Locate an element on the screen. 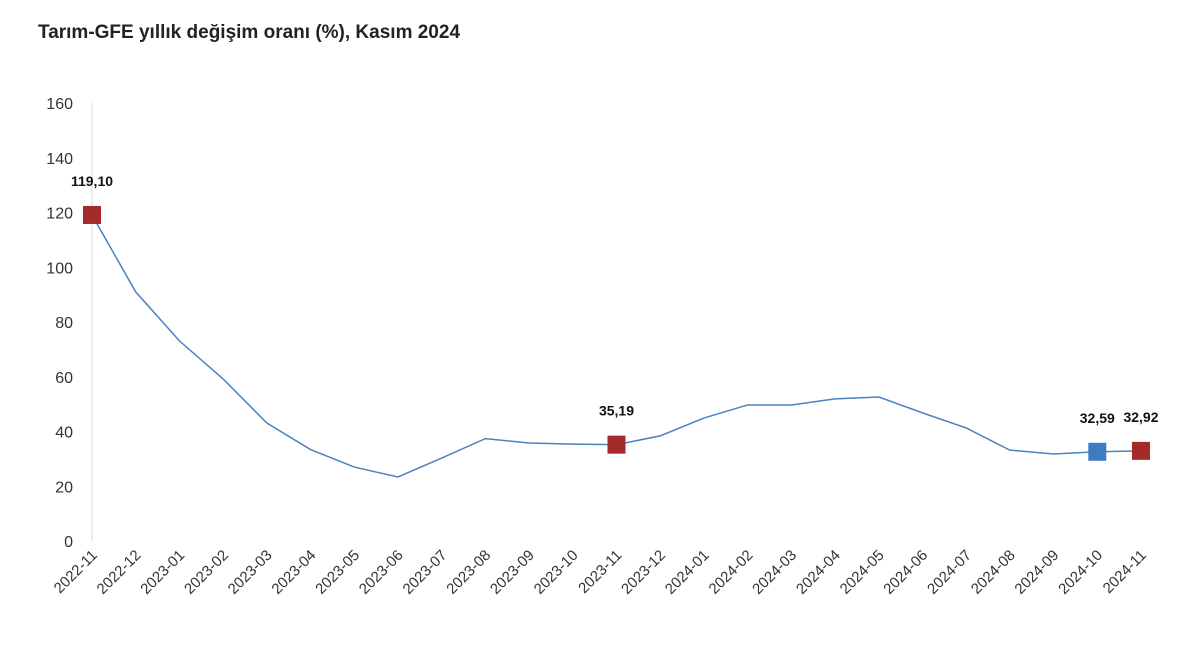  x-tick-label: 2023-11 is located at coordinates (600, 572).